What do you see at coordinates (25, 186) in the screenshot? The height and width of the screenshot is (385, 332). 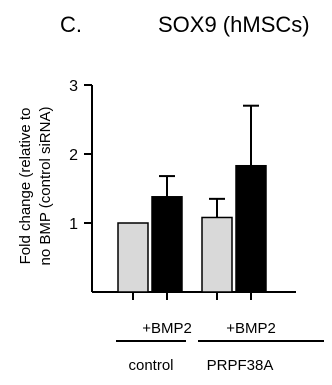 I see `y-axis-title-line: Fold change (relative to` at bounding box center [25, 186].